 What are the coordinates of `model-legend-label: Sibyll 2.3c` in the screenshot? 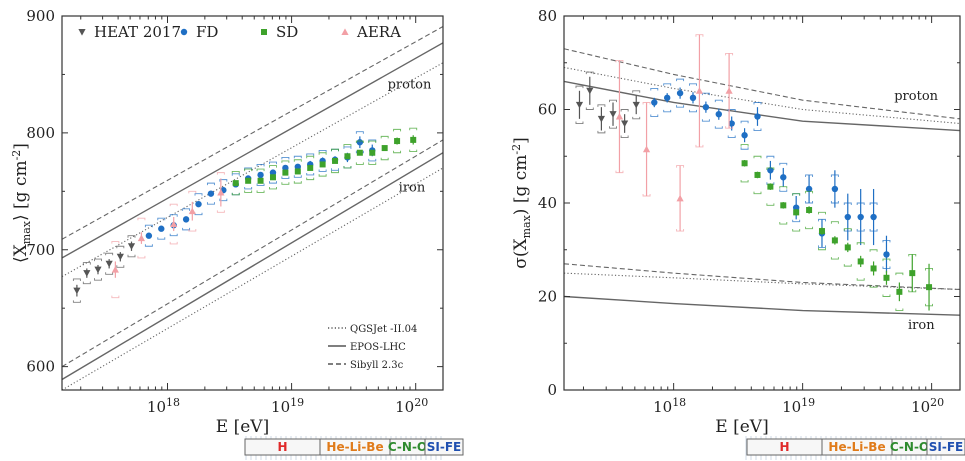 It's located at (377, 365).